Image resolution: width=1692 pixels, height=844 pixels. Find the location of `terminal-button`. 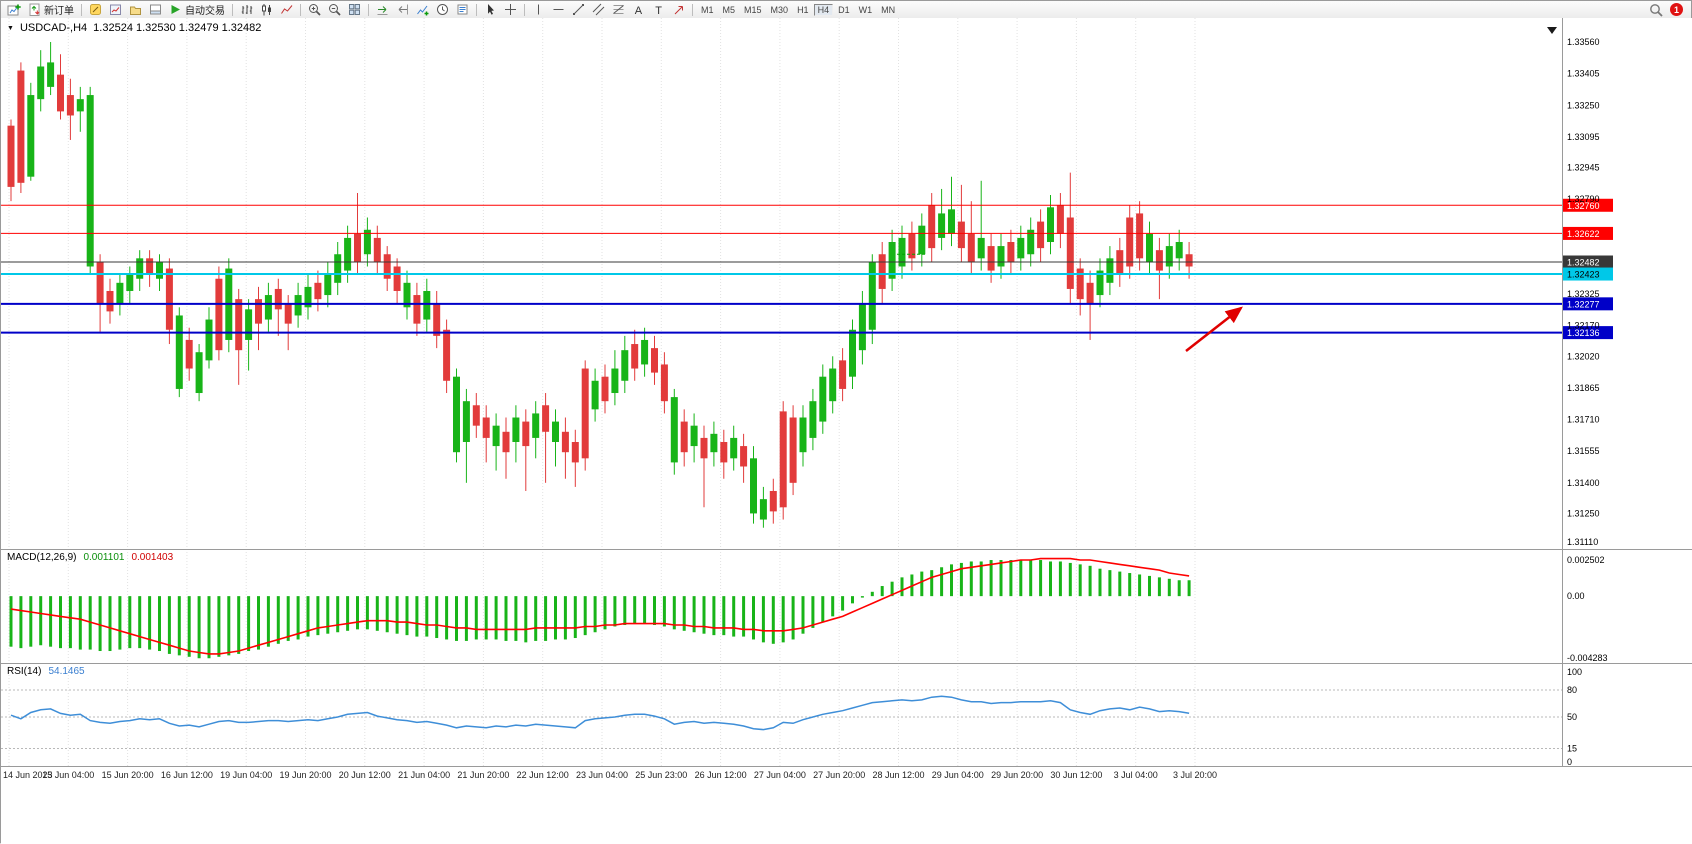

terminal-button is located at coordinates (155, 9).